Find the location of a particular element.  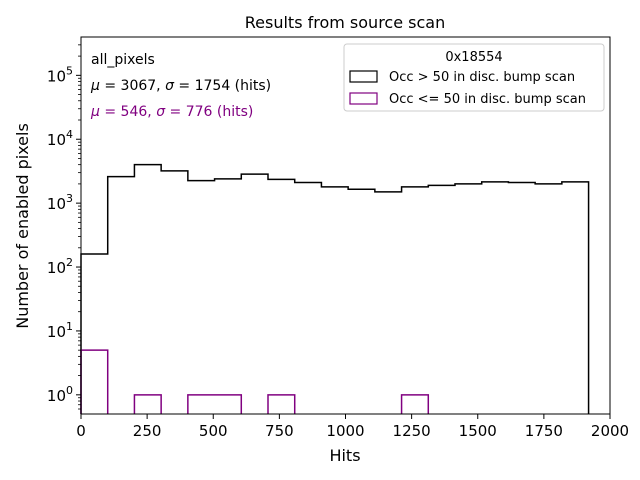

x-tick-label: 1500 is located at coordinates (478, 431).